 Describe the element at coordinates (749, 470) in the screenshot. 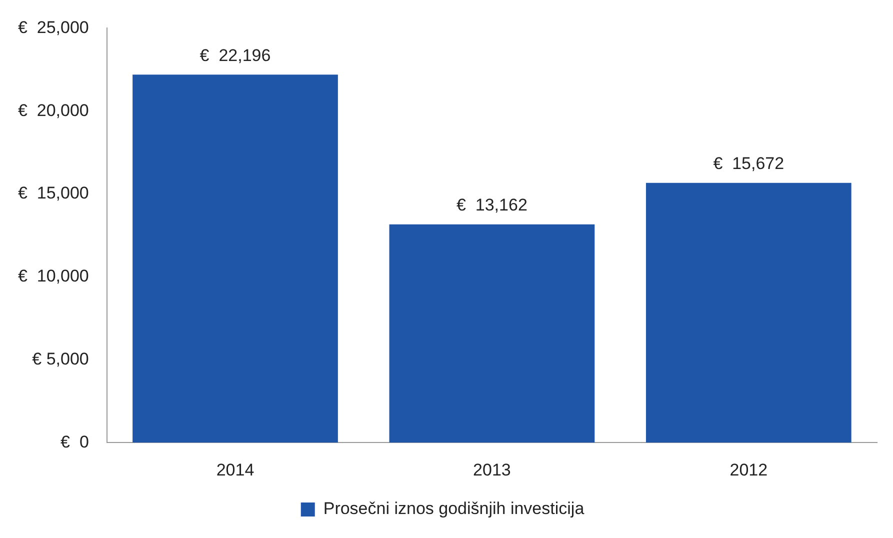

I see `x-tick-label: 2012` at that location.